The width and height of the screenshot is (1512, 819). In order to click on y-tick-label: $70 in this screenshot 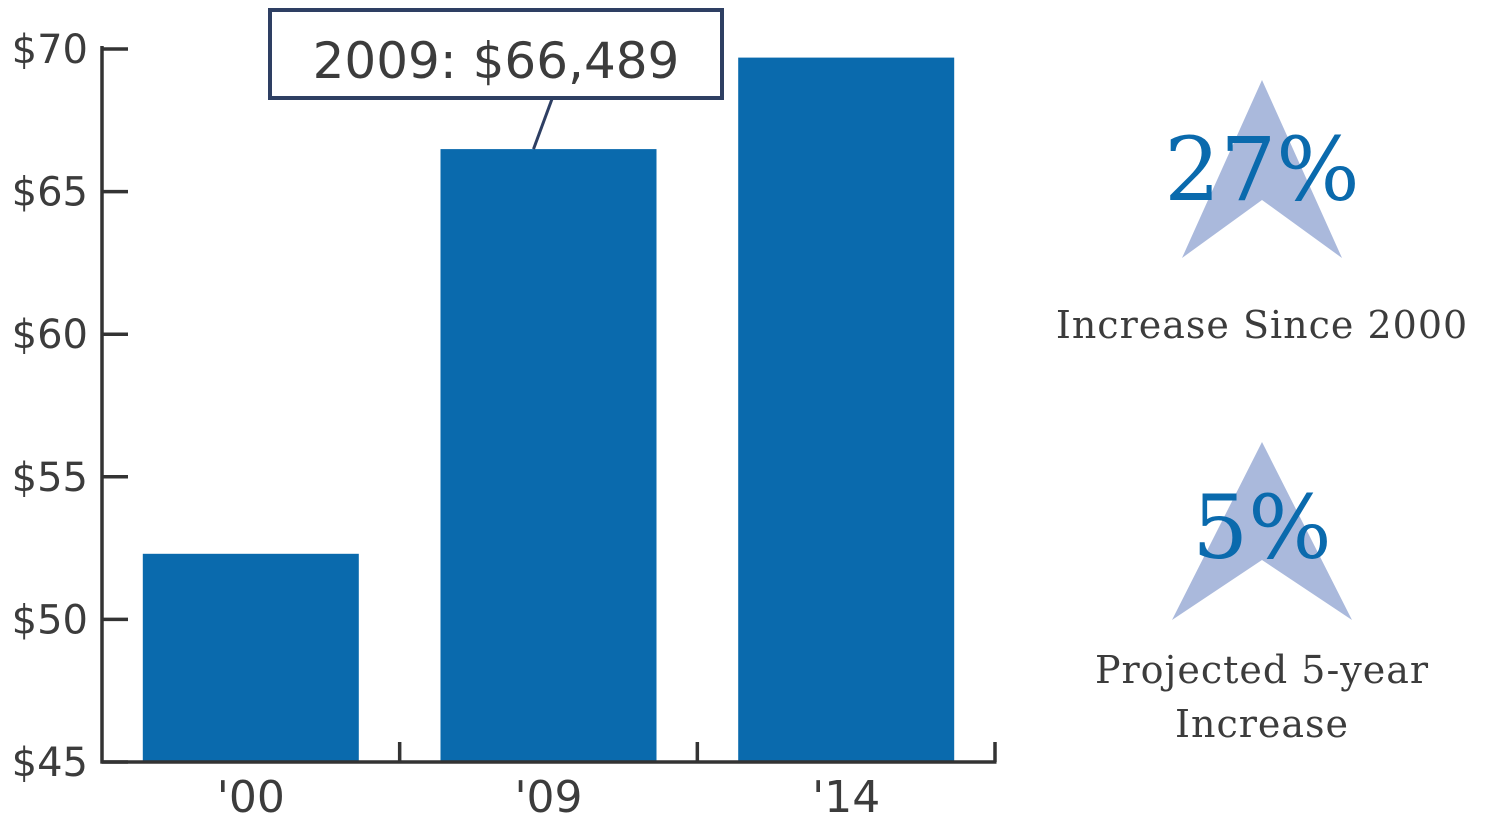, I will do `click(50, 50)`.